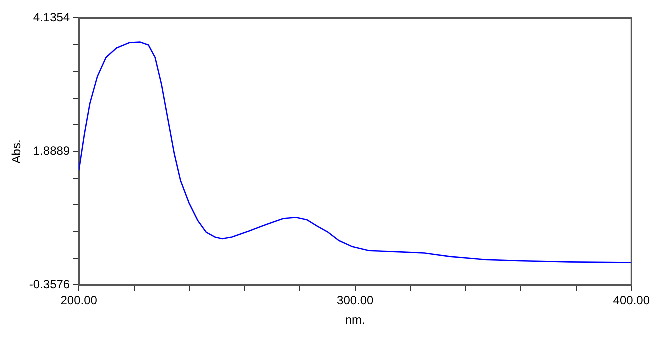  What do you see at coordinates (631, 301) in the screenshot?
I see `x-tick-label: 400.00` at bounding box center [631, 301].